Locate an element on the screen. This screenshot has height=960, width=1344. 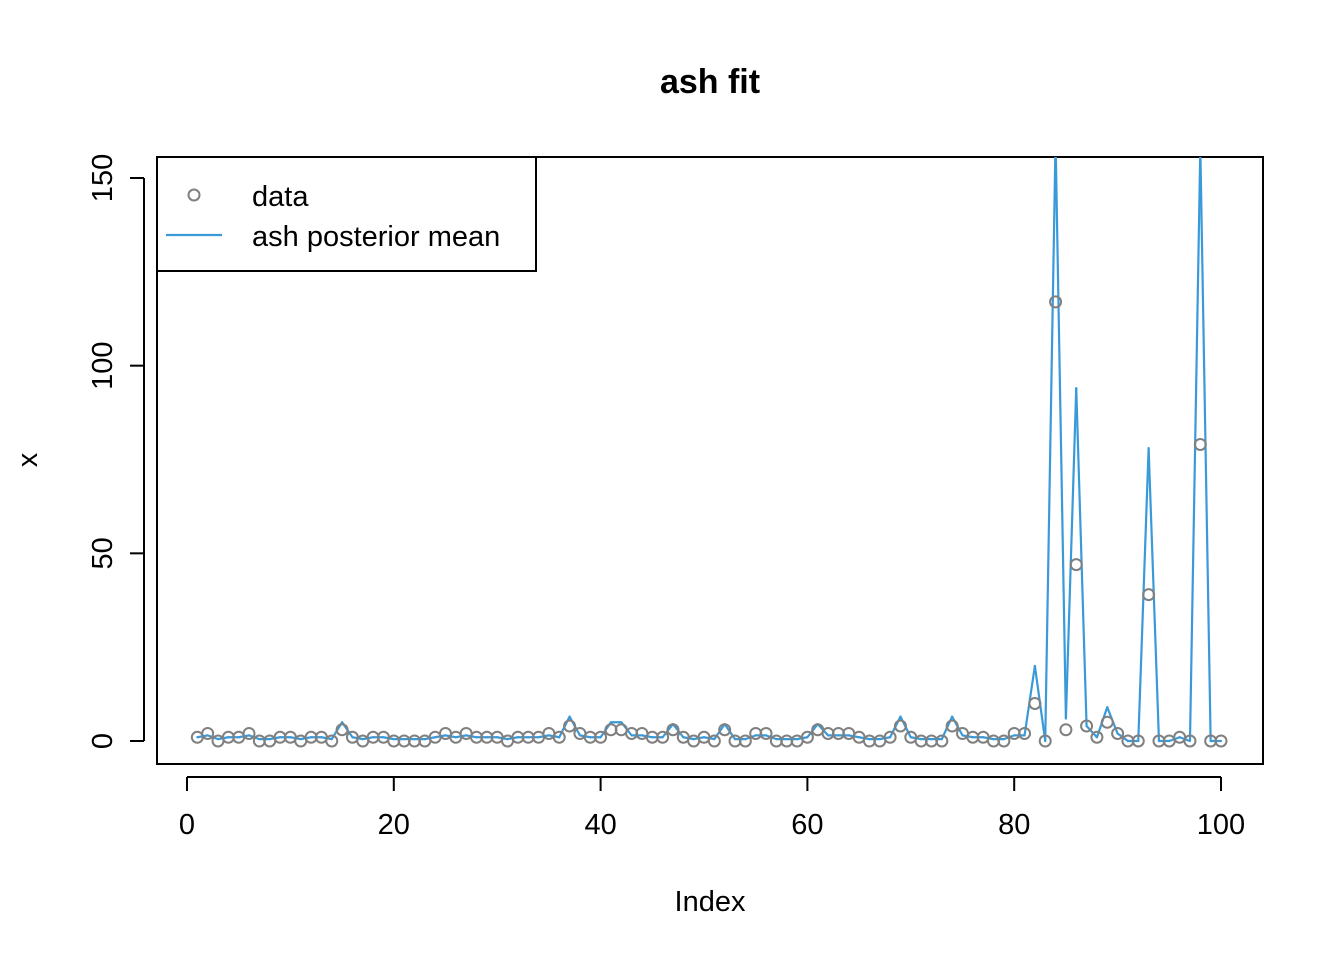
x-axis: 0 20 40 60 80 100 is located at coordinates (712, 808).